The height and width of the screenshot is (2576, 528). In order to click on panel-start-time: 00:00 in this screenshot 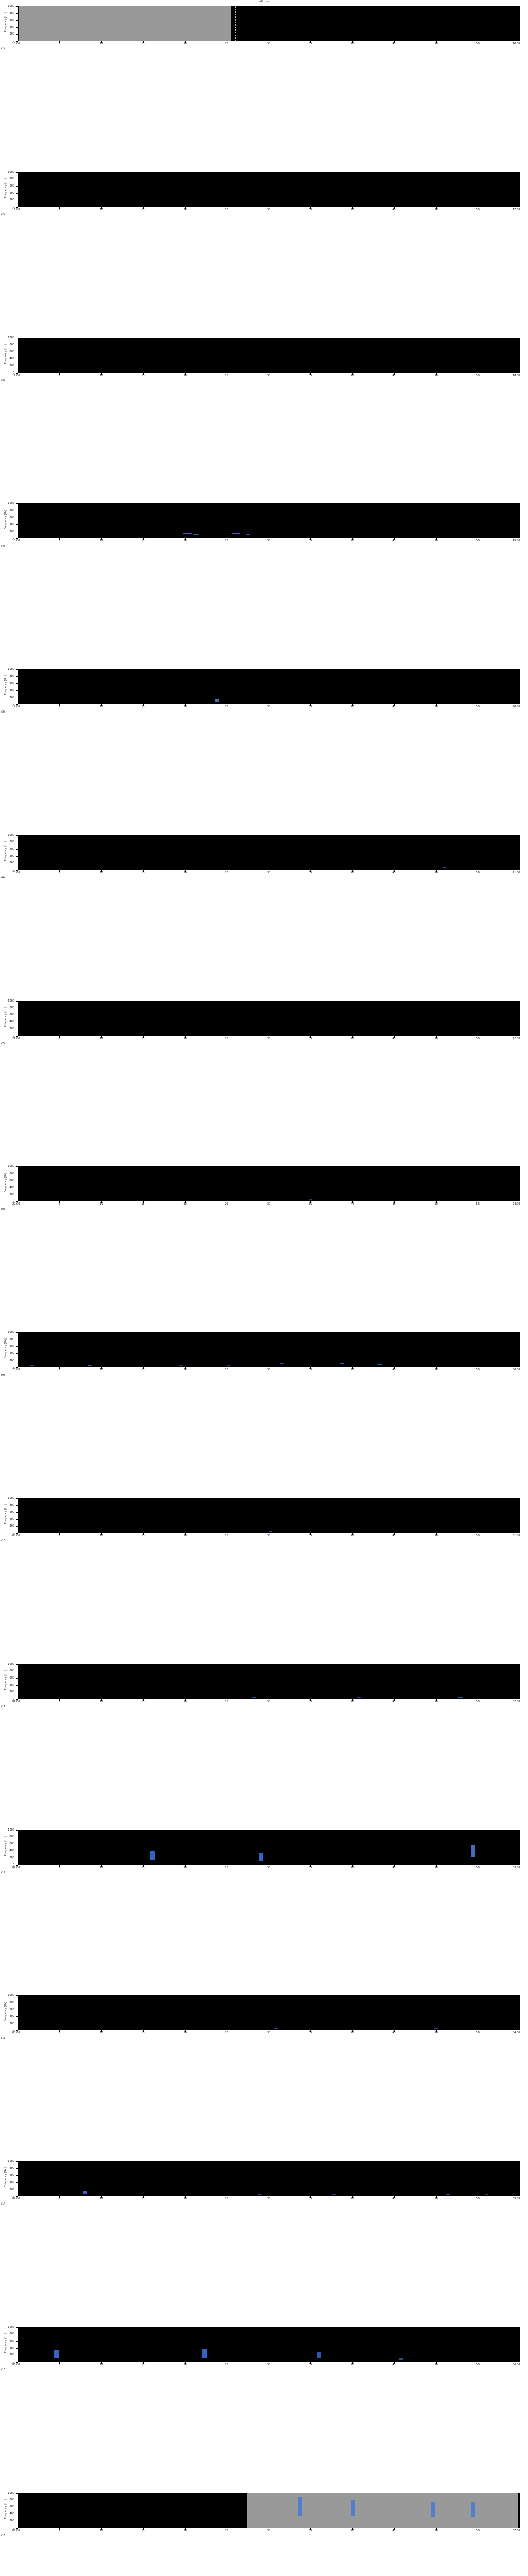, I will do `click(16, 1536)`.